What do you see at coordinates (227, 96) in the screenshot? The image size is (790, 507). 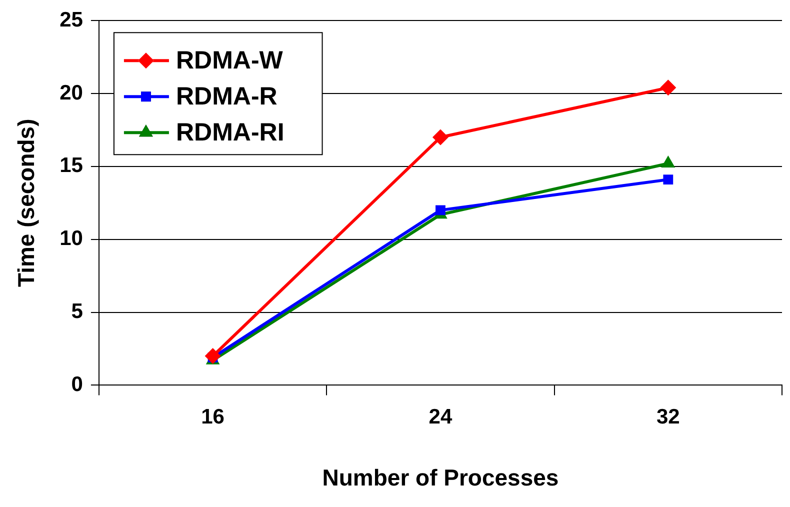 I see `legend-label: RDMA-R` at bounding box center [227, 96].